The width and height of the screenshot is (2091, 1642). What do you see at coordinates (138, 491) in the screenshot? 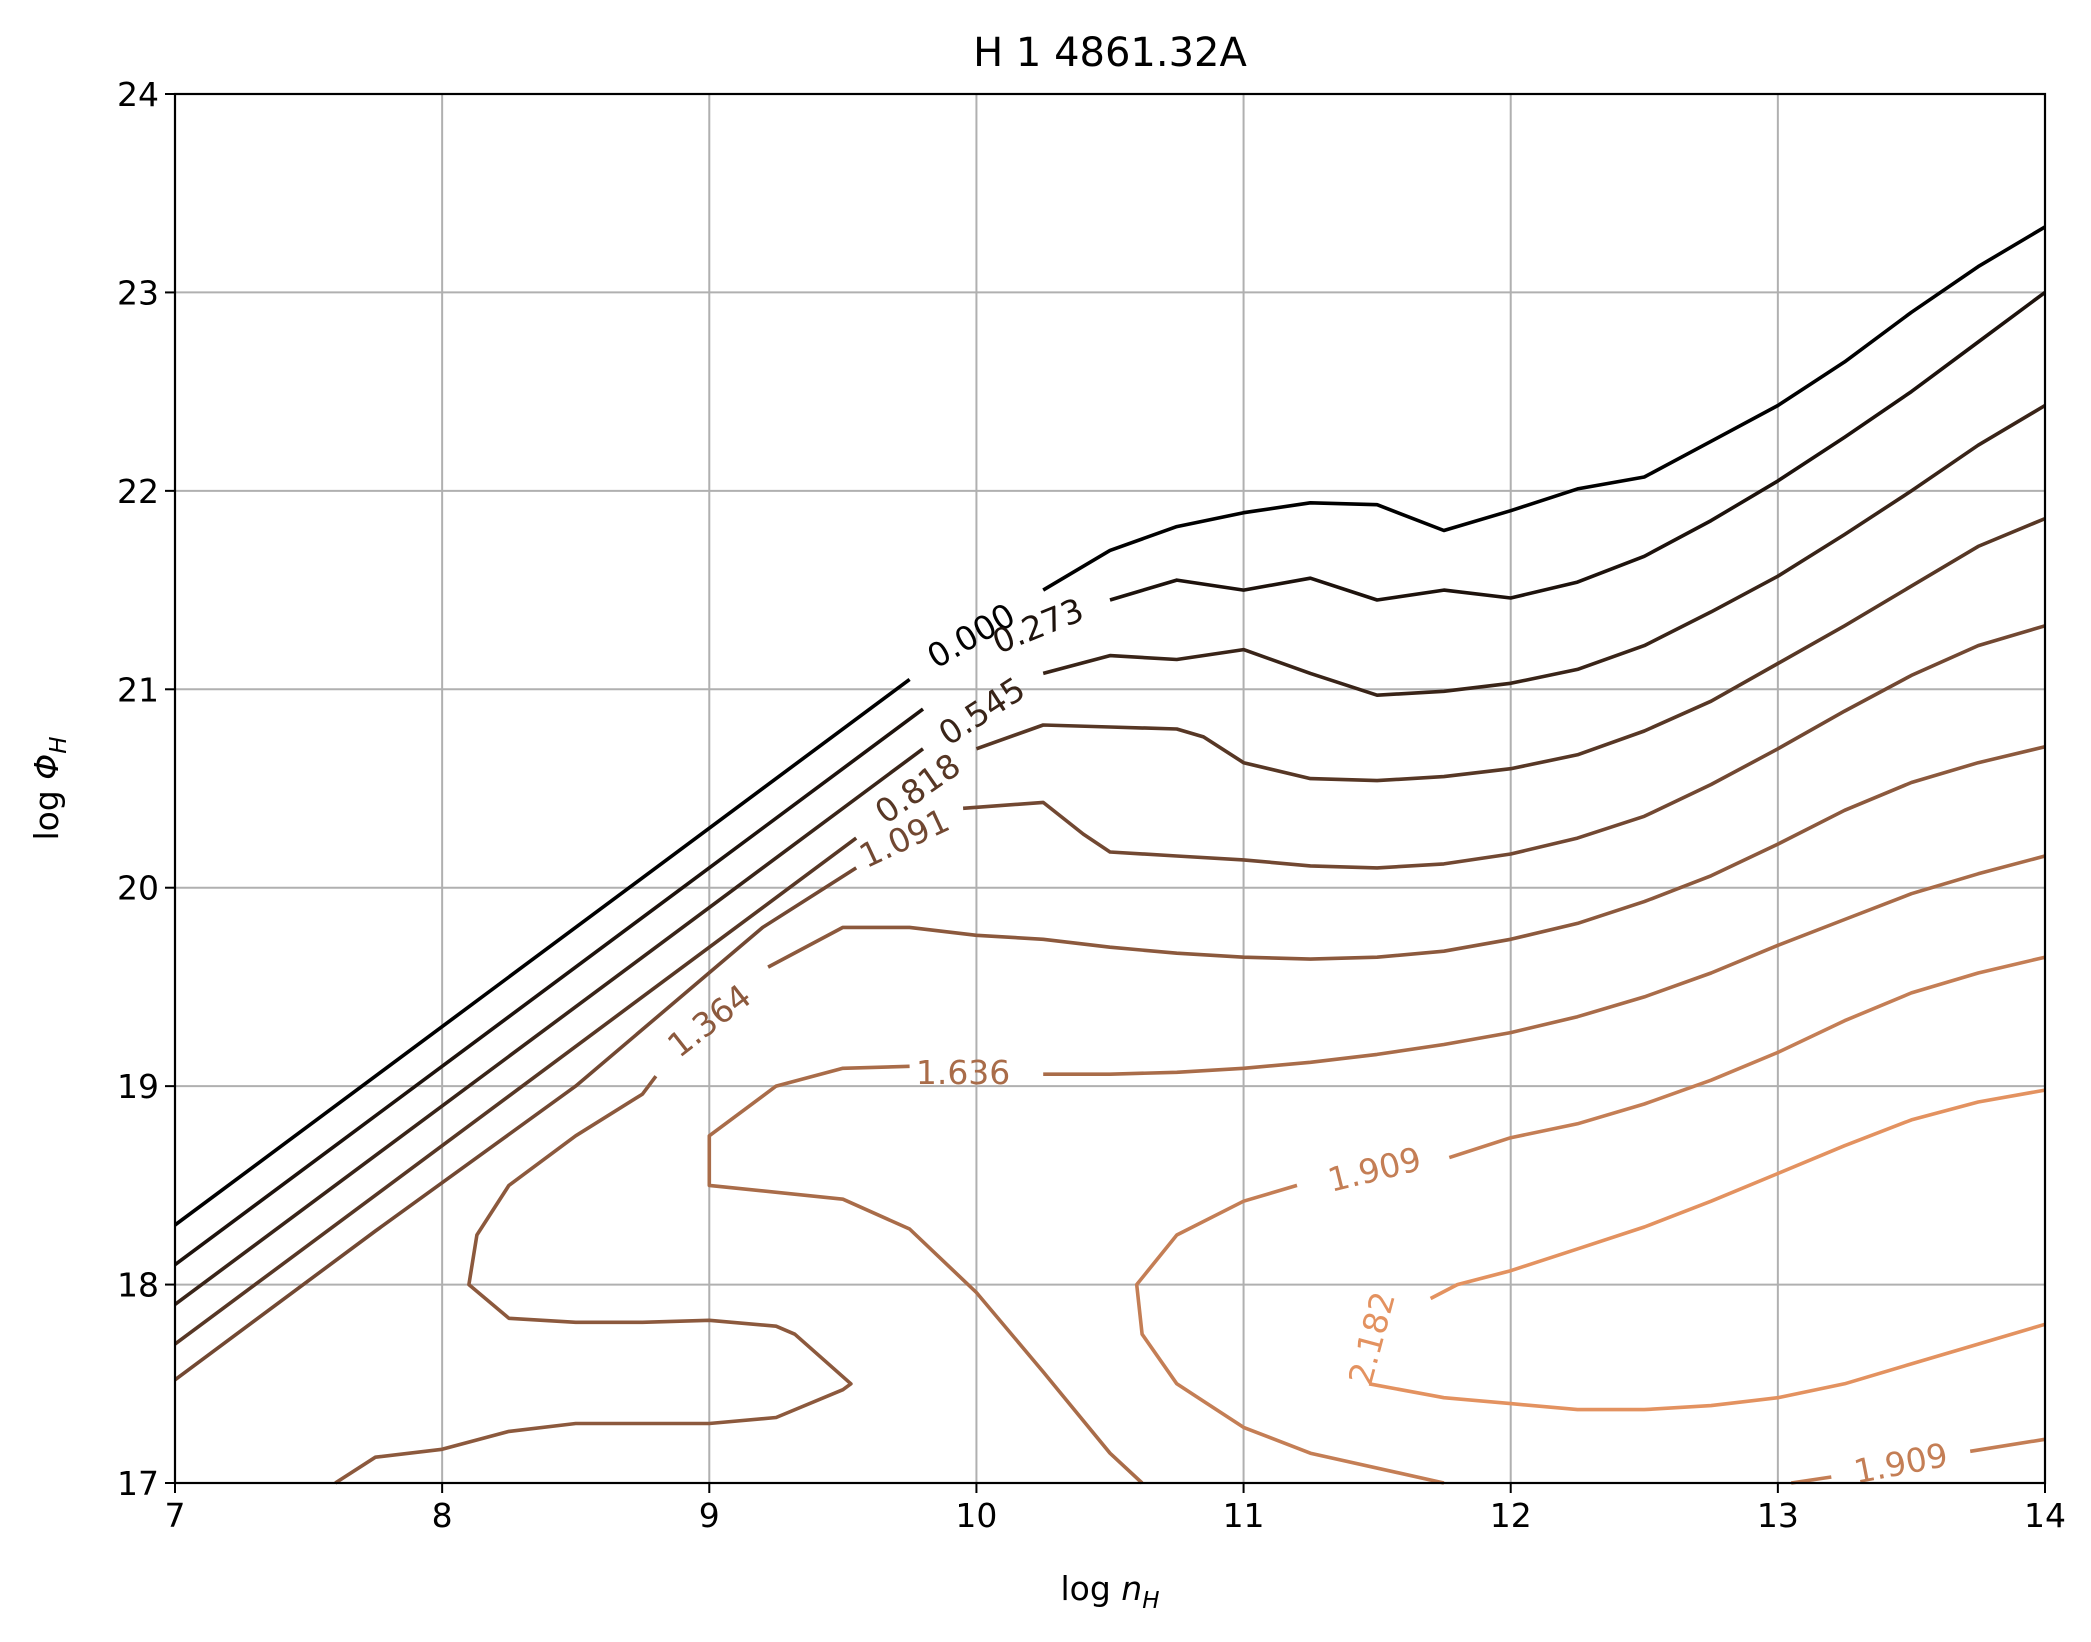
I see `y-tick-label: 22` at bounding box center [138, 491].